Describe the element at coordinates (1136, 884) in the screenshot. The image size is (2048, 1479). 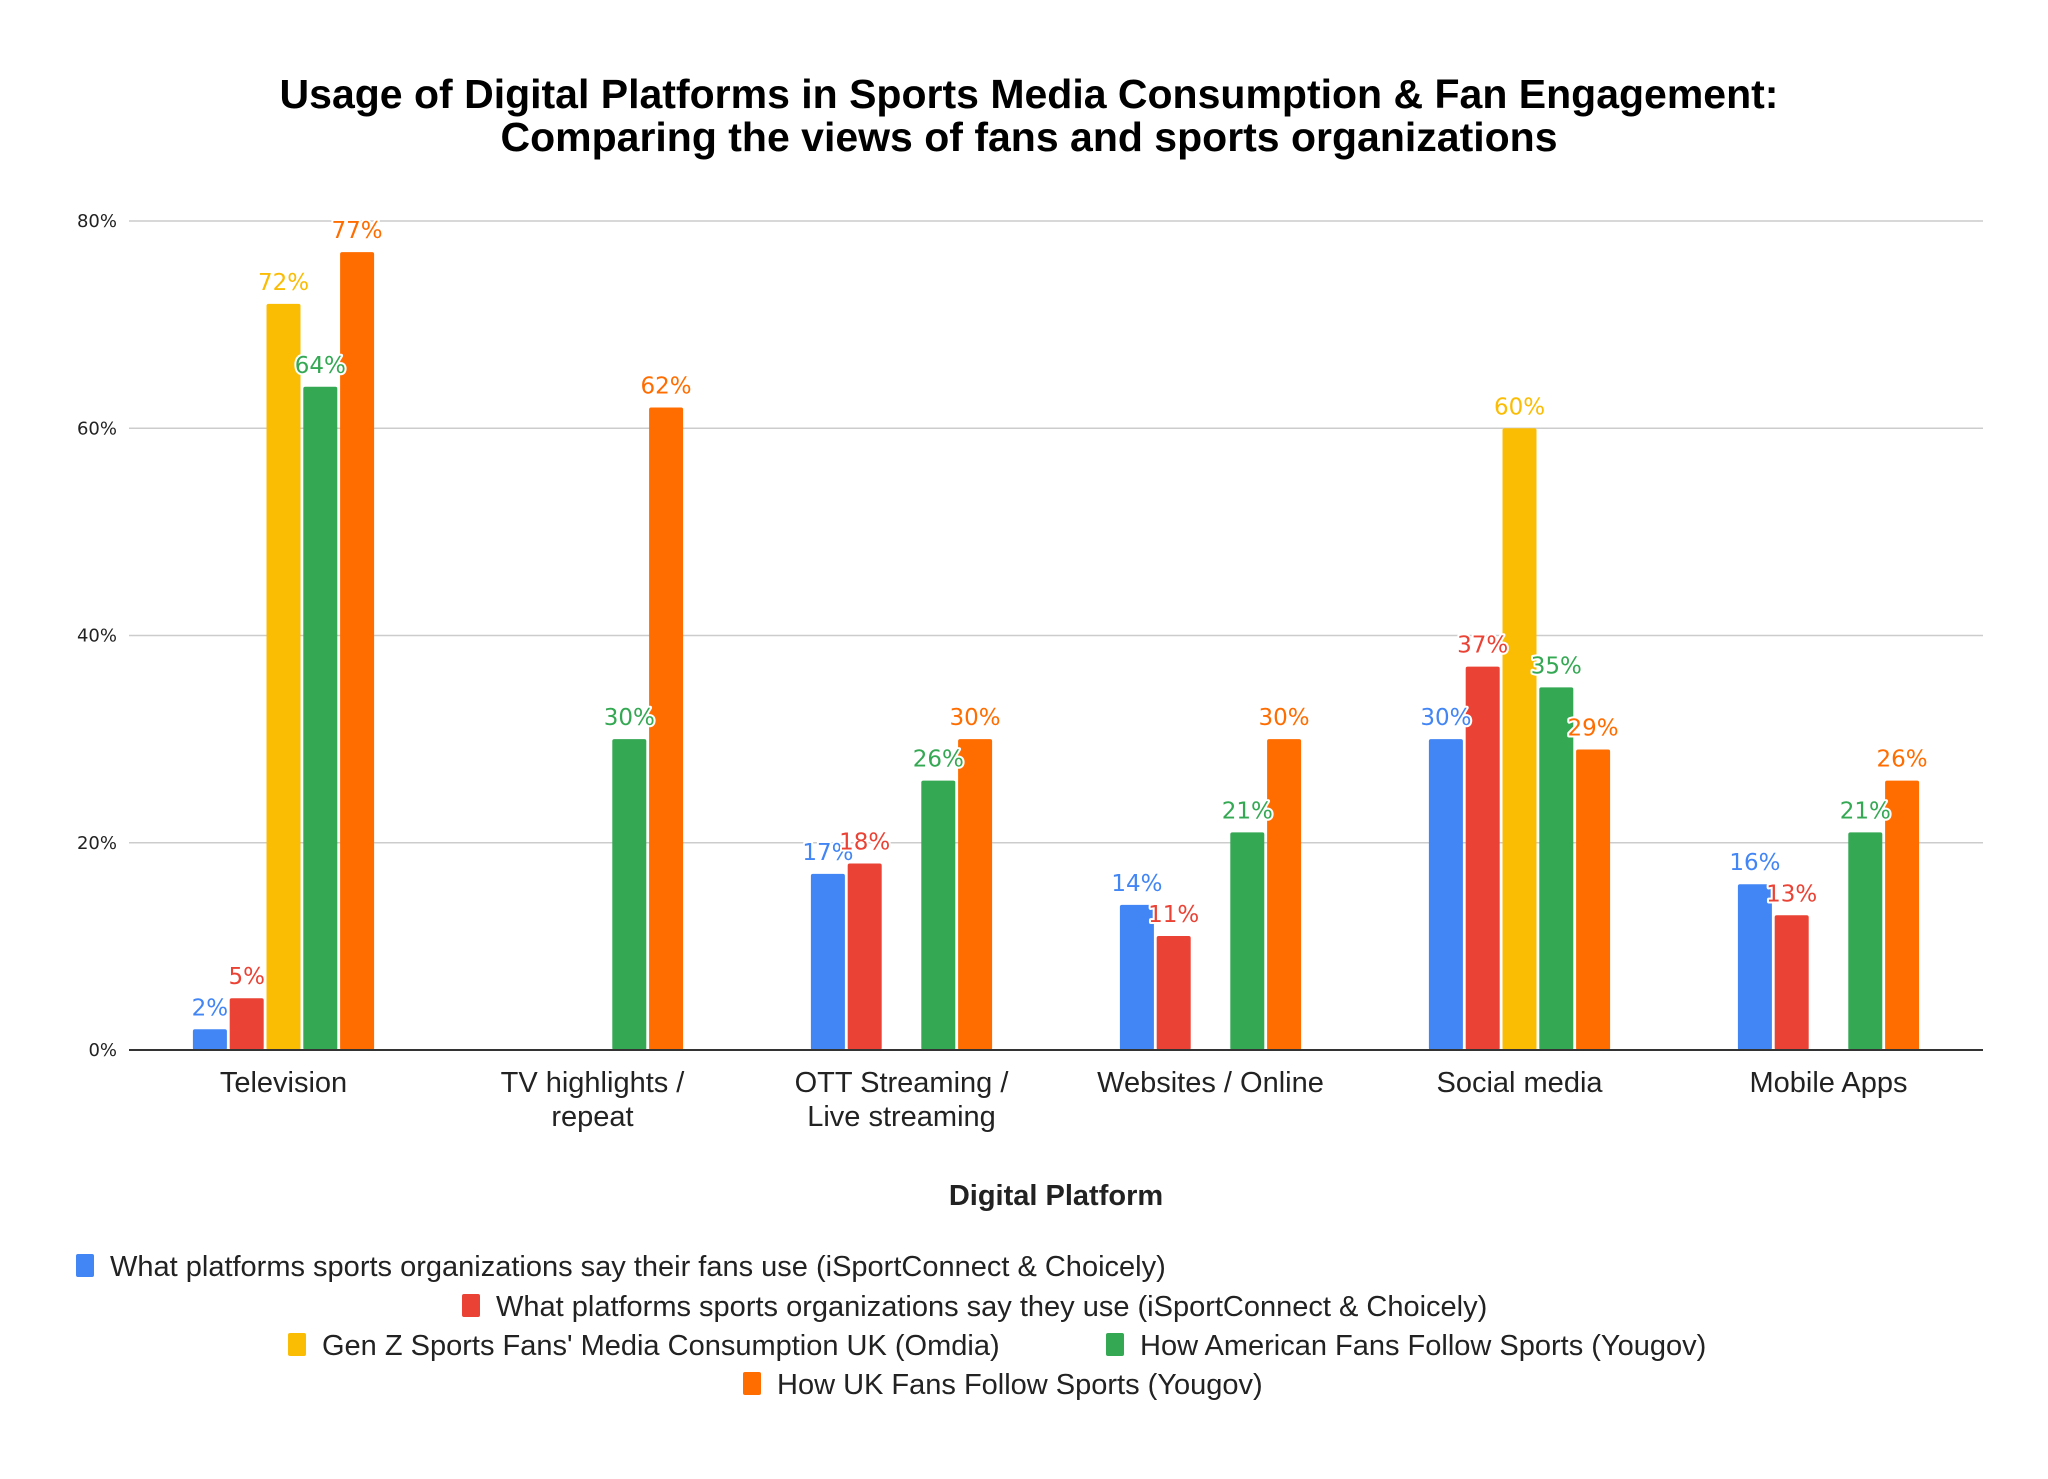
I see `data-label: 14%` at that location.